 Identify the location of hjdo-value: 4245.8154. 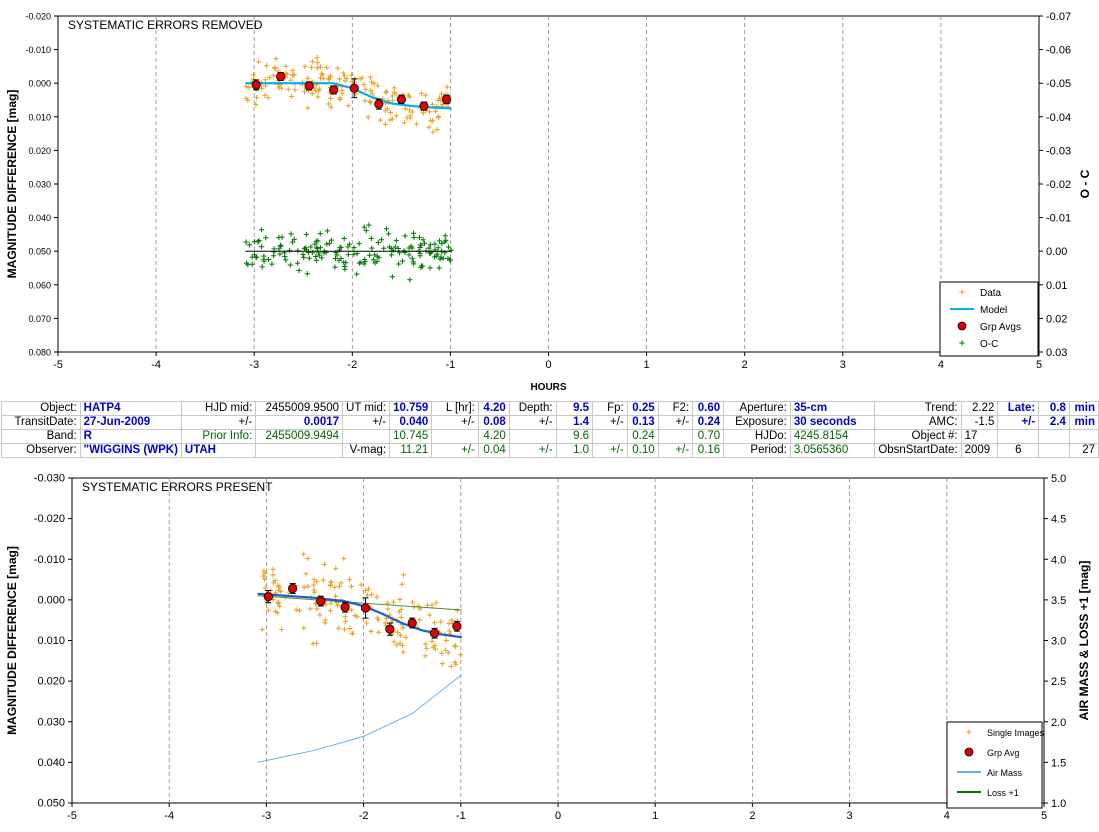
(832, 436).